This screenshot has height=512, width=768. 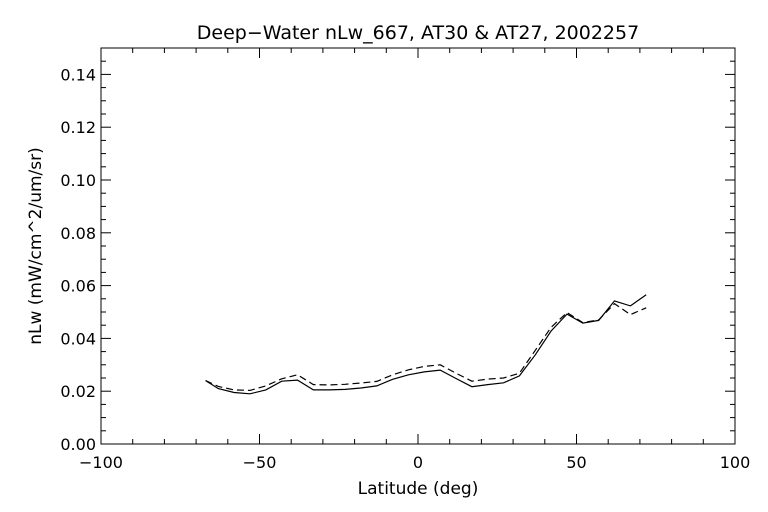 I want to click on y-tick-label: 0.04, so click(x=78, y=338).